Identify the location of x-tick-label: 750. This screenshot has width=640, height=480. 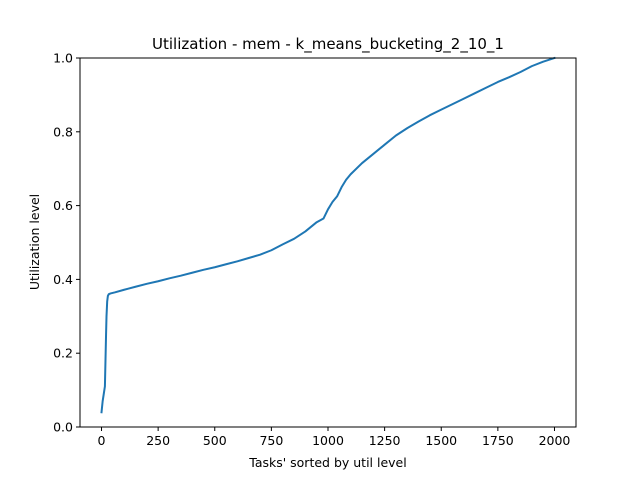
(271, 440).